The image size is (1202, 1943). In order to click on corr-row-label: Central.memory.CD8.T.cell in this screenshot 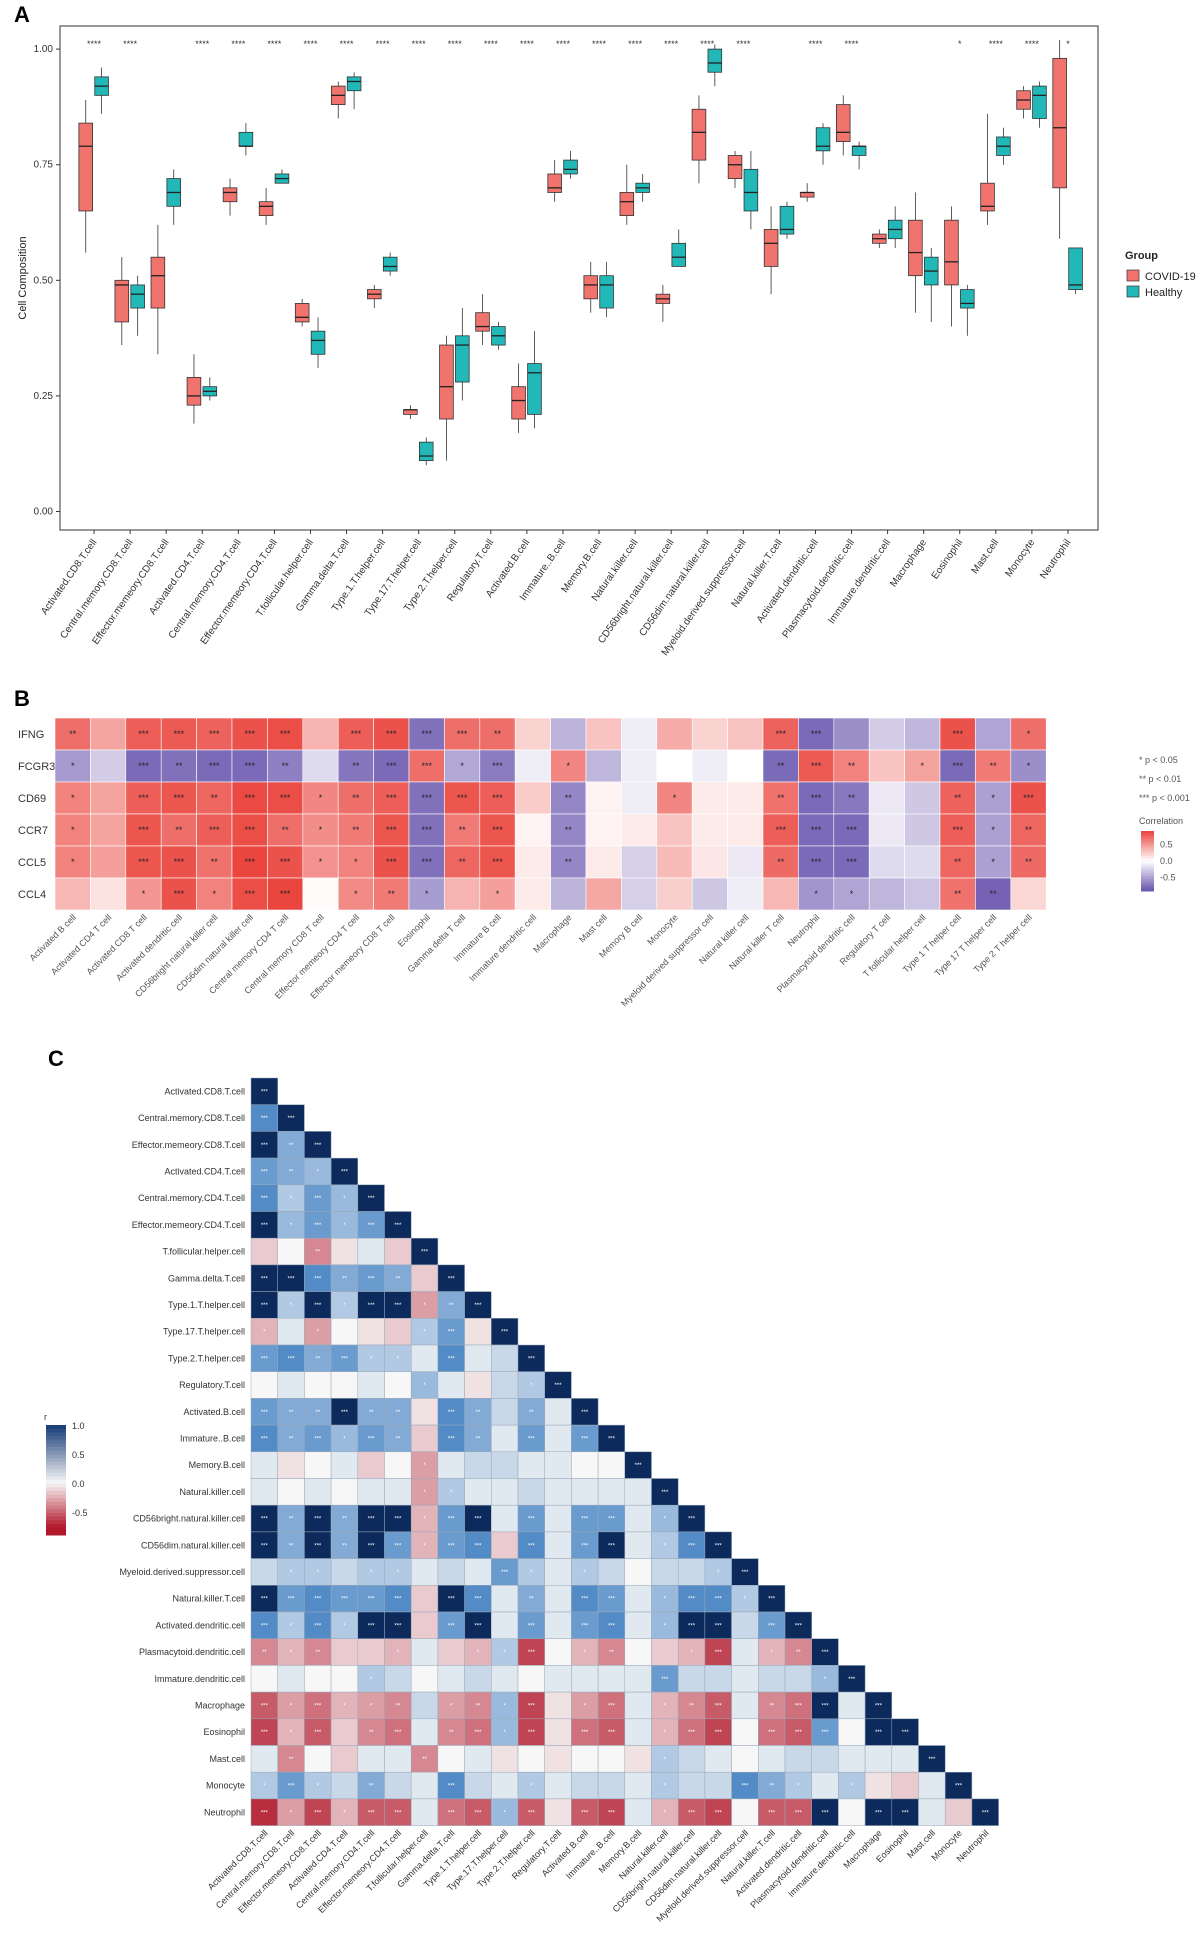, I will do `click(191, 1118)`.